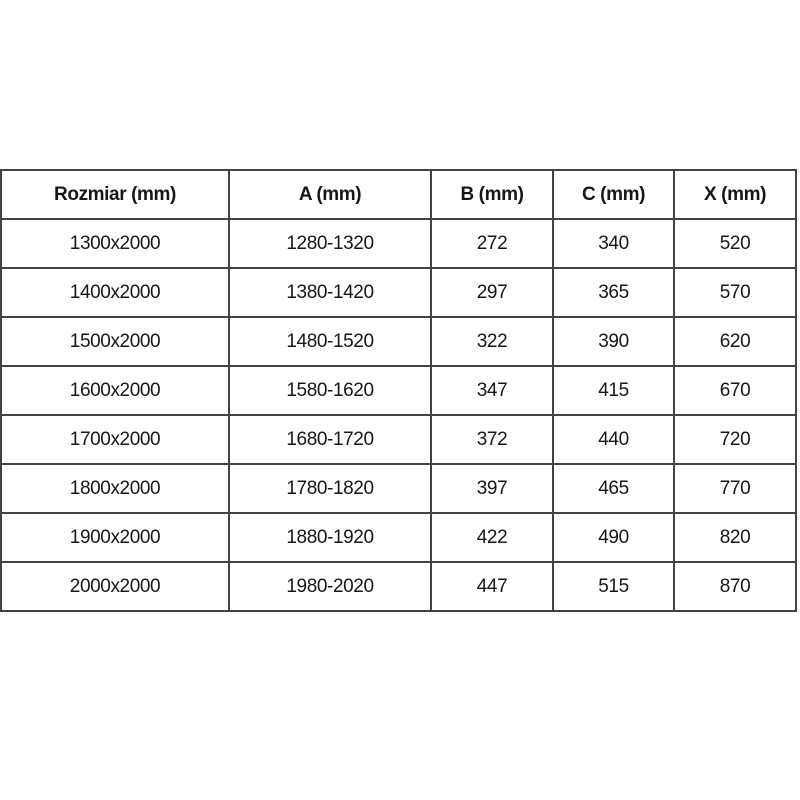 The height and width of the screenshot is (800, 800). I want to click on table-row: 1900x2000 1880-1920 422 490 820, so click(398, 537).